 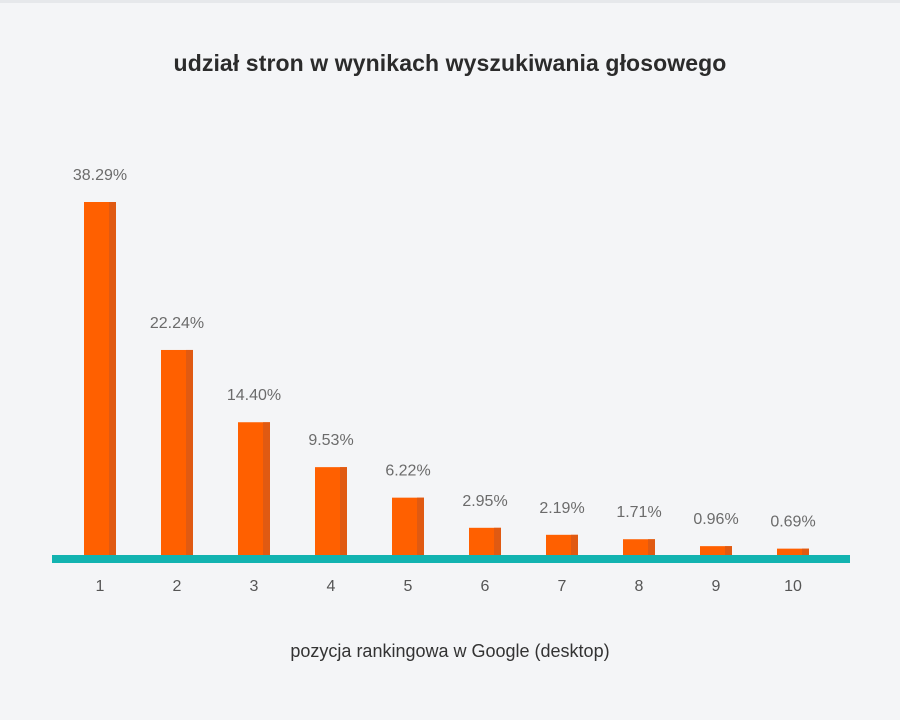 I want to click on data-label-5: 6.22%, so click(x=407, y=471).